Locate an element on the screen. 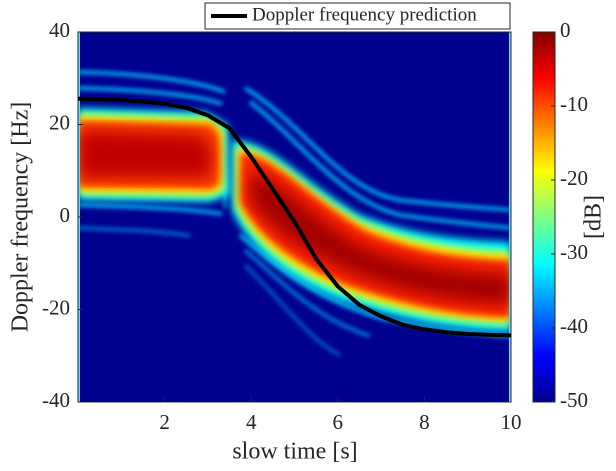  y-tick-label: -40 is located at coordinates (56, 400).